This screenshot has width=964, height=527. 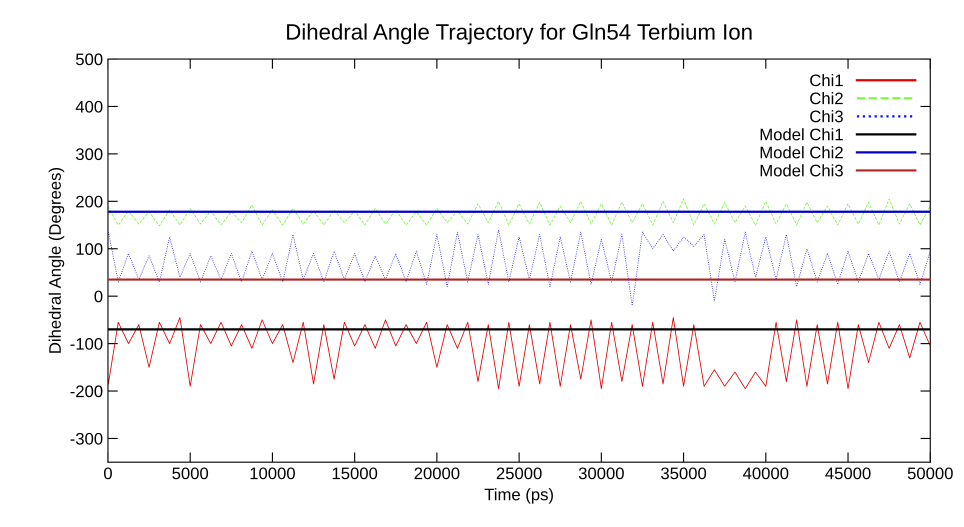 What do you see at coordinates (801, 134) in the screenshot?
I see `legend-label: Model Chi1` at bounding box center [801, 134].